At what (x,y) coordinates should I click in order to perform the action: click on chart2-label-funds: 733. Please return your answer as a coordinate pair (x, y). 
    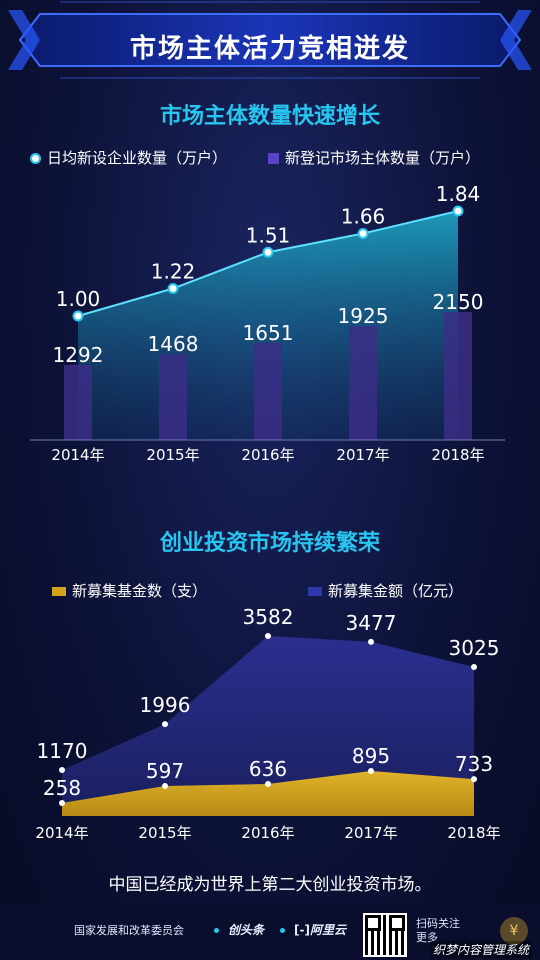
    Looking at the image, I should click on (474, 764).